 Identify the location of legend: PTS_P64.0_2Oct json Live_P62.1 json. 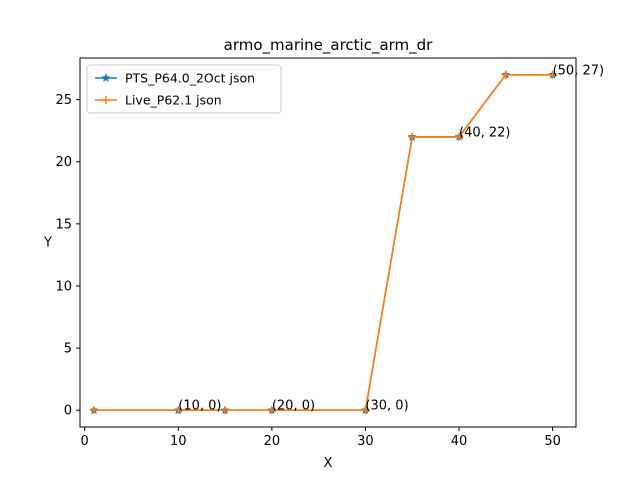
(184, 89).